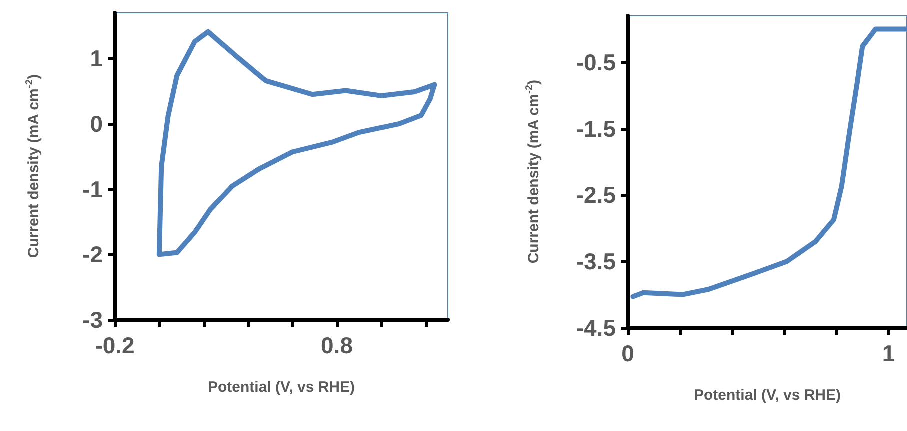  Describe the element at coordinates (115, 345) in the screenshot. I see `x-tick-label: -0.2` at that location.